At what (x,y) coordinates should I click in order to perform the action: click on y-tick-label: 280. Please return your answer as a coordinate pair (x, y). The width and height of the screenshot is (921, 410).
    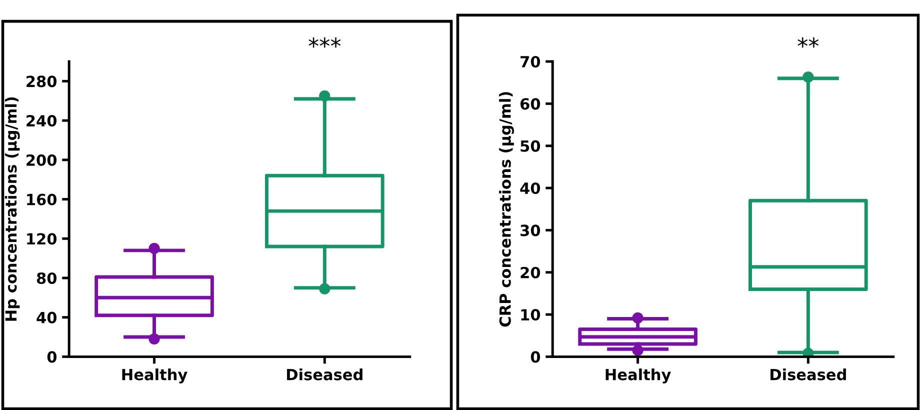
    Looking at the image, I should click on (41, 82).